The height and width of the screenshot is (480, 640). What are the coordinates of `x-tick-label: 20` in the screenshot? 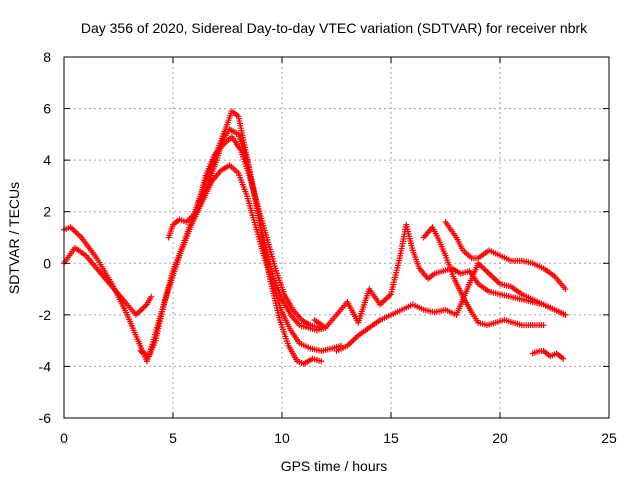 It's located at (500, 438).